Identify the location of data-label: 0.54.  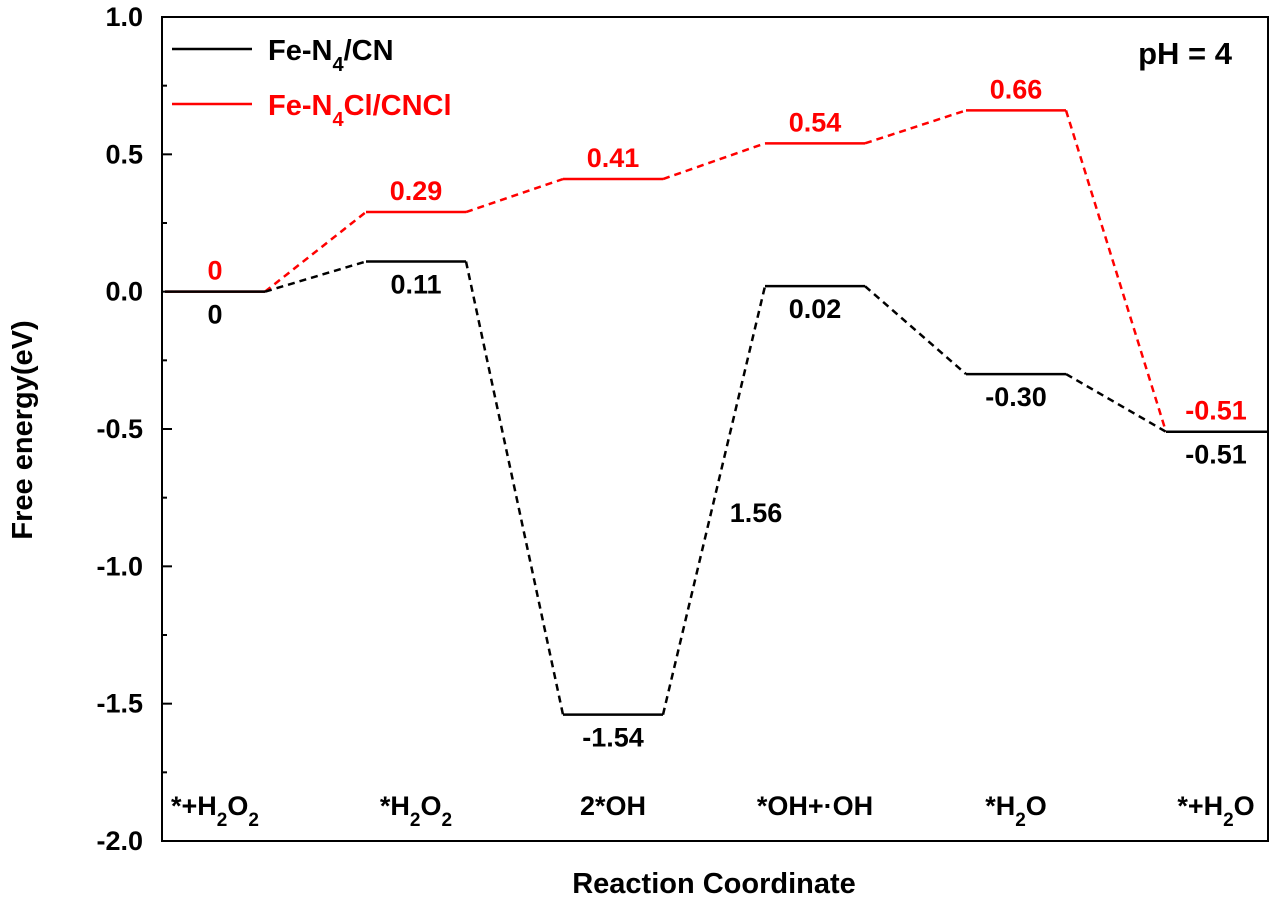
(815, 122).